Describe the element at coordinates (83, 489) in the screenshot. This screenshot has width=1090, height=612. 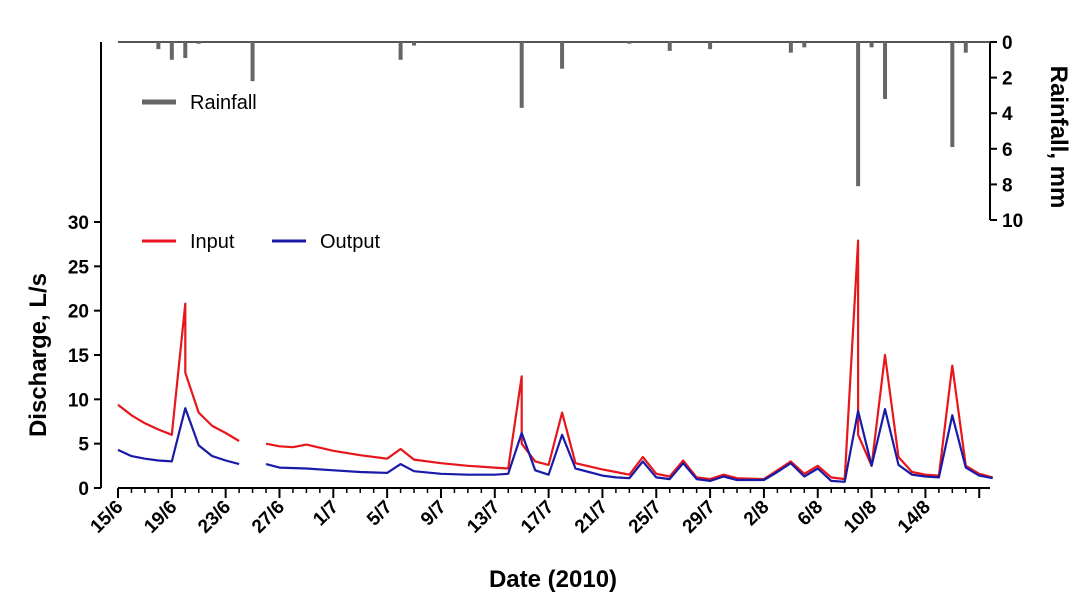
I see `y-tick-label: 0` at that location.